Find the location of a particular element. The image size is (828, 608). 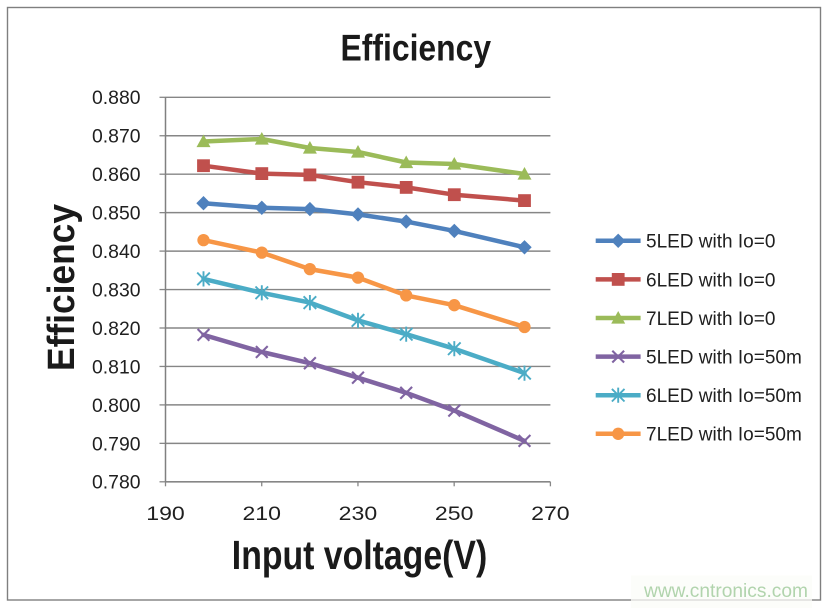

svg-text: 5LED with Io=50m is located at coordinates (724, 358).